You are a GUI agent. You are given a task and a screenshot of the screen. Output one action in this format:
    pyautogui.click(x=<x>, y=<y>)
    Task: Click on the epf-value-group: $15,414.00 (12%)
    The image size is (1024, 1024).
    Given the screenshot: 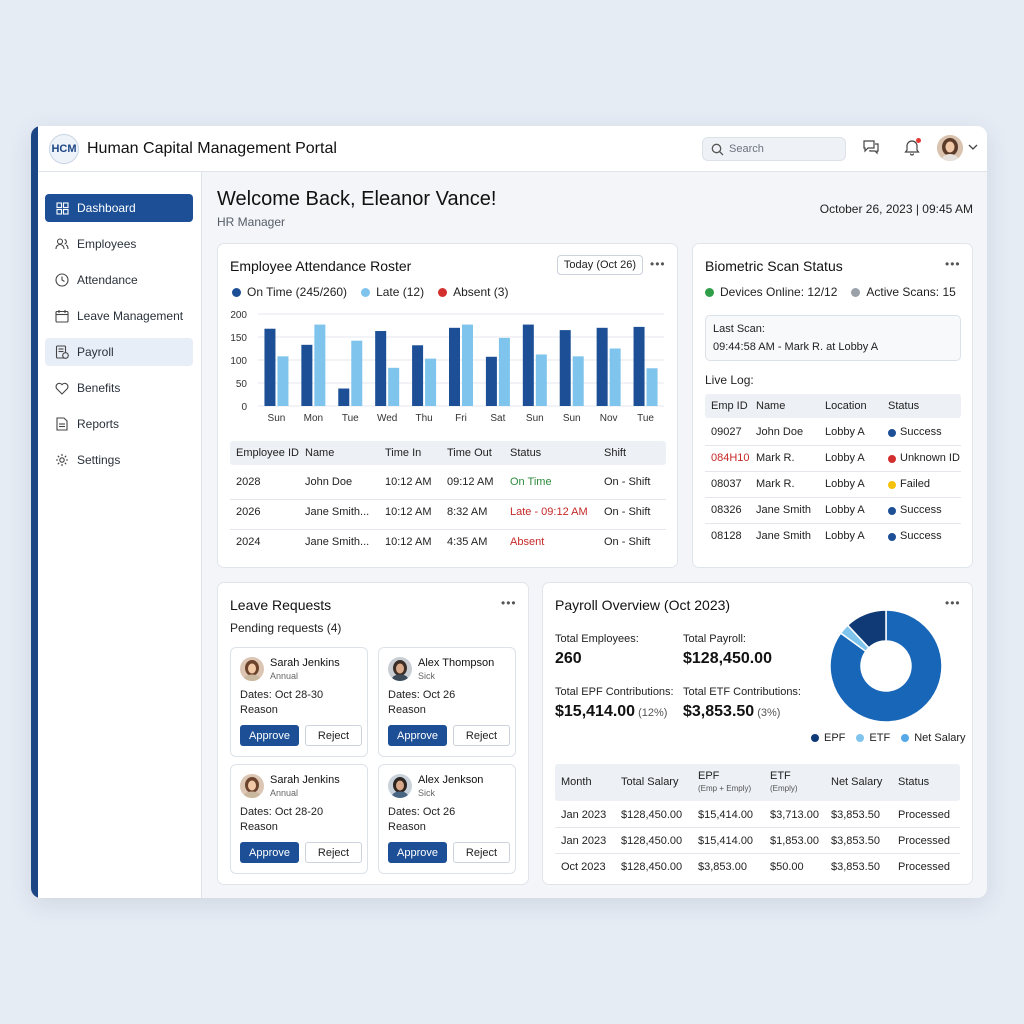 What is the action you would take?
    pyautogui.click(x=611, y=712)
    